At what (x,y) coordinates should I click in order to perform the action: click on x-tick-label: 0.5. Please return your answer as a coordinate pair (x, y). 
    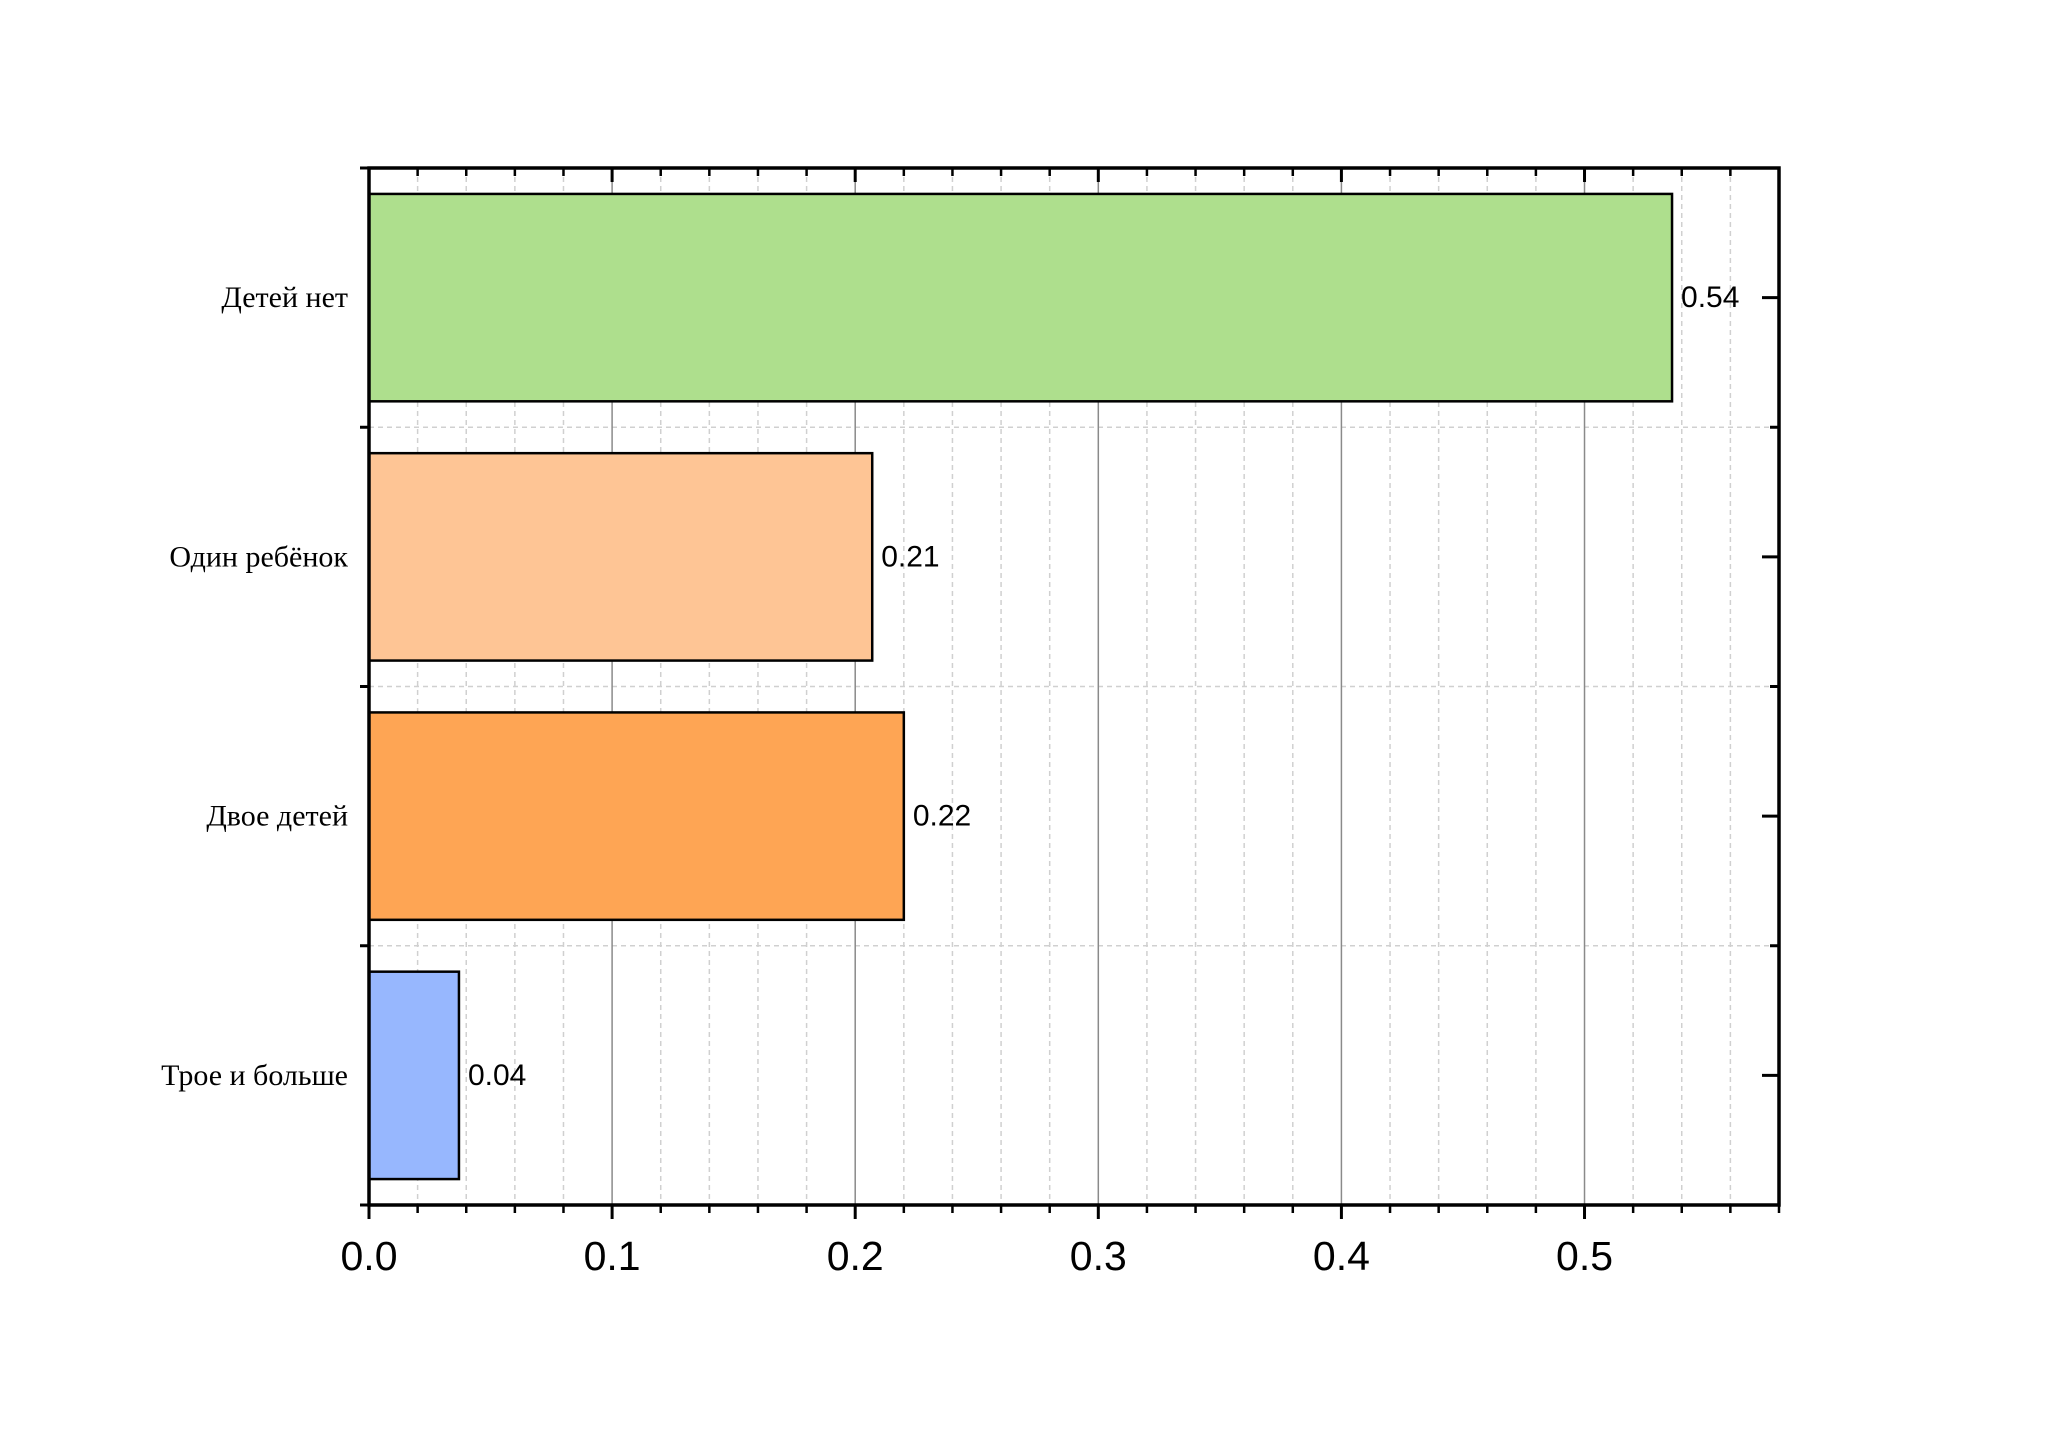
    Looking at the image, I should click on (1584, 1256).